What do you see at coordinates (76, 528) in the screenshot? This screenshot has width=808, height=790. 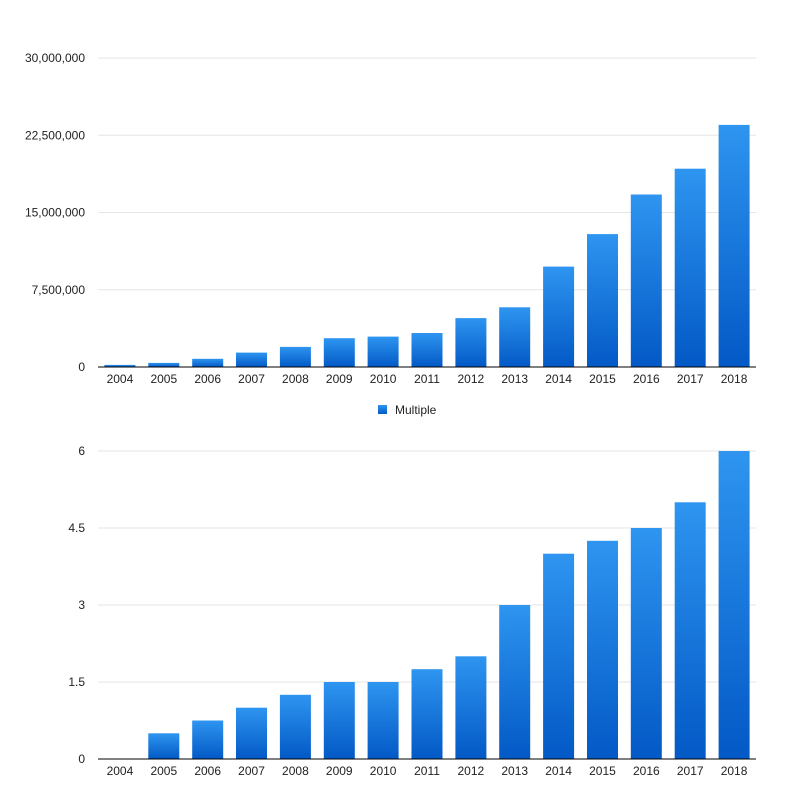 I see `y-tick-label: 4.5` at bounding box center [76, 528].